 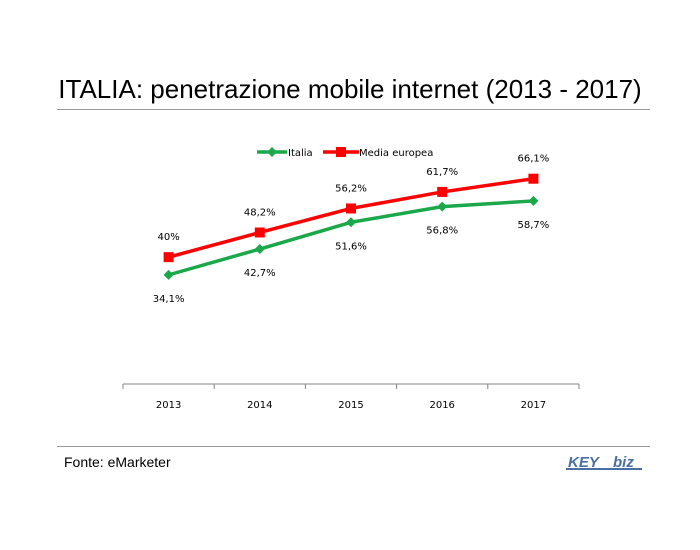 I want to click on logo-underline, so click(x=604, y=469).